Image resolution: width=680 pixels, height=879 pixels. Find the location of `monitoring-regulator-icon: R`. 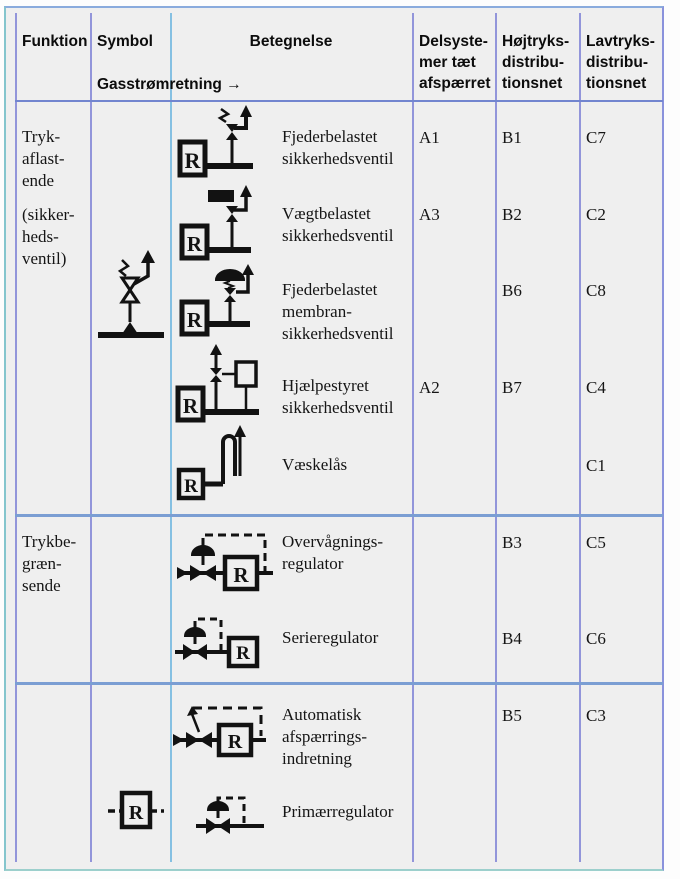

monitoring-regulator-icon: R is located at coordinates (225, 562).